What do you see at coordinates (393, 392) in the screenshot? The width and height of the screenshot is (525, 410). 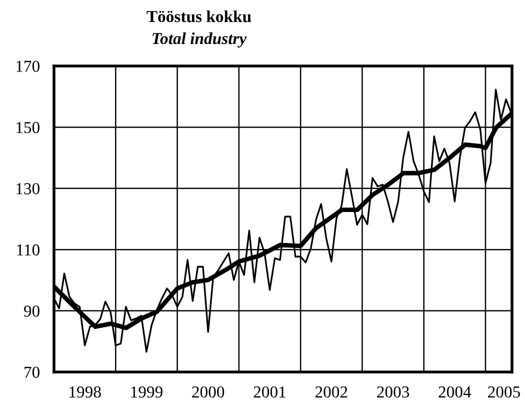 I see `x-tick-label: 2003` at bounding box center [393, 392].